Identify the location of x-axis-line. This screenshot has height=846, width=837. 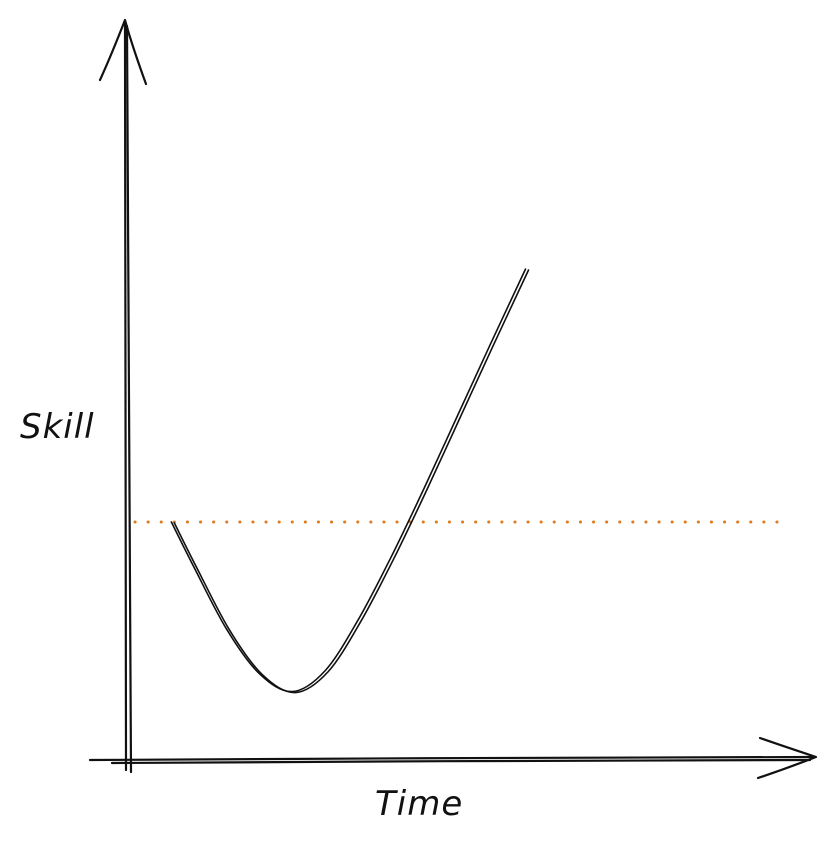
(452, 758).